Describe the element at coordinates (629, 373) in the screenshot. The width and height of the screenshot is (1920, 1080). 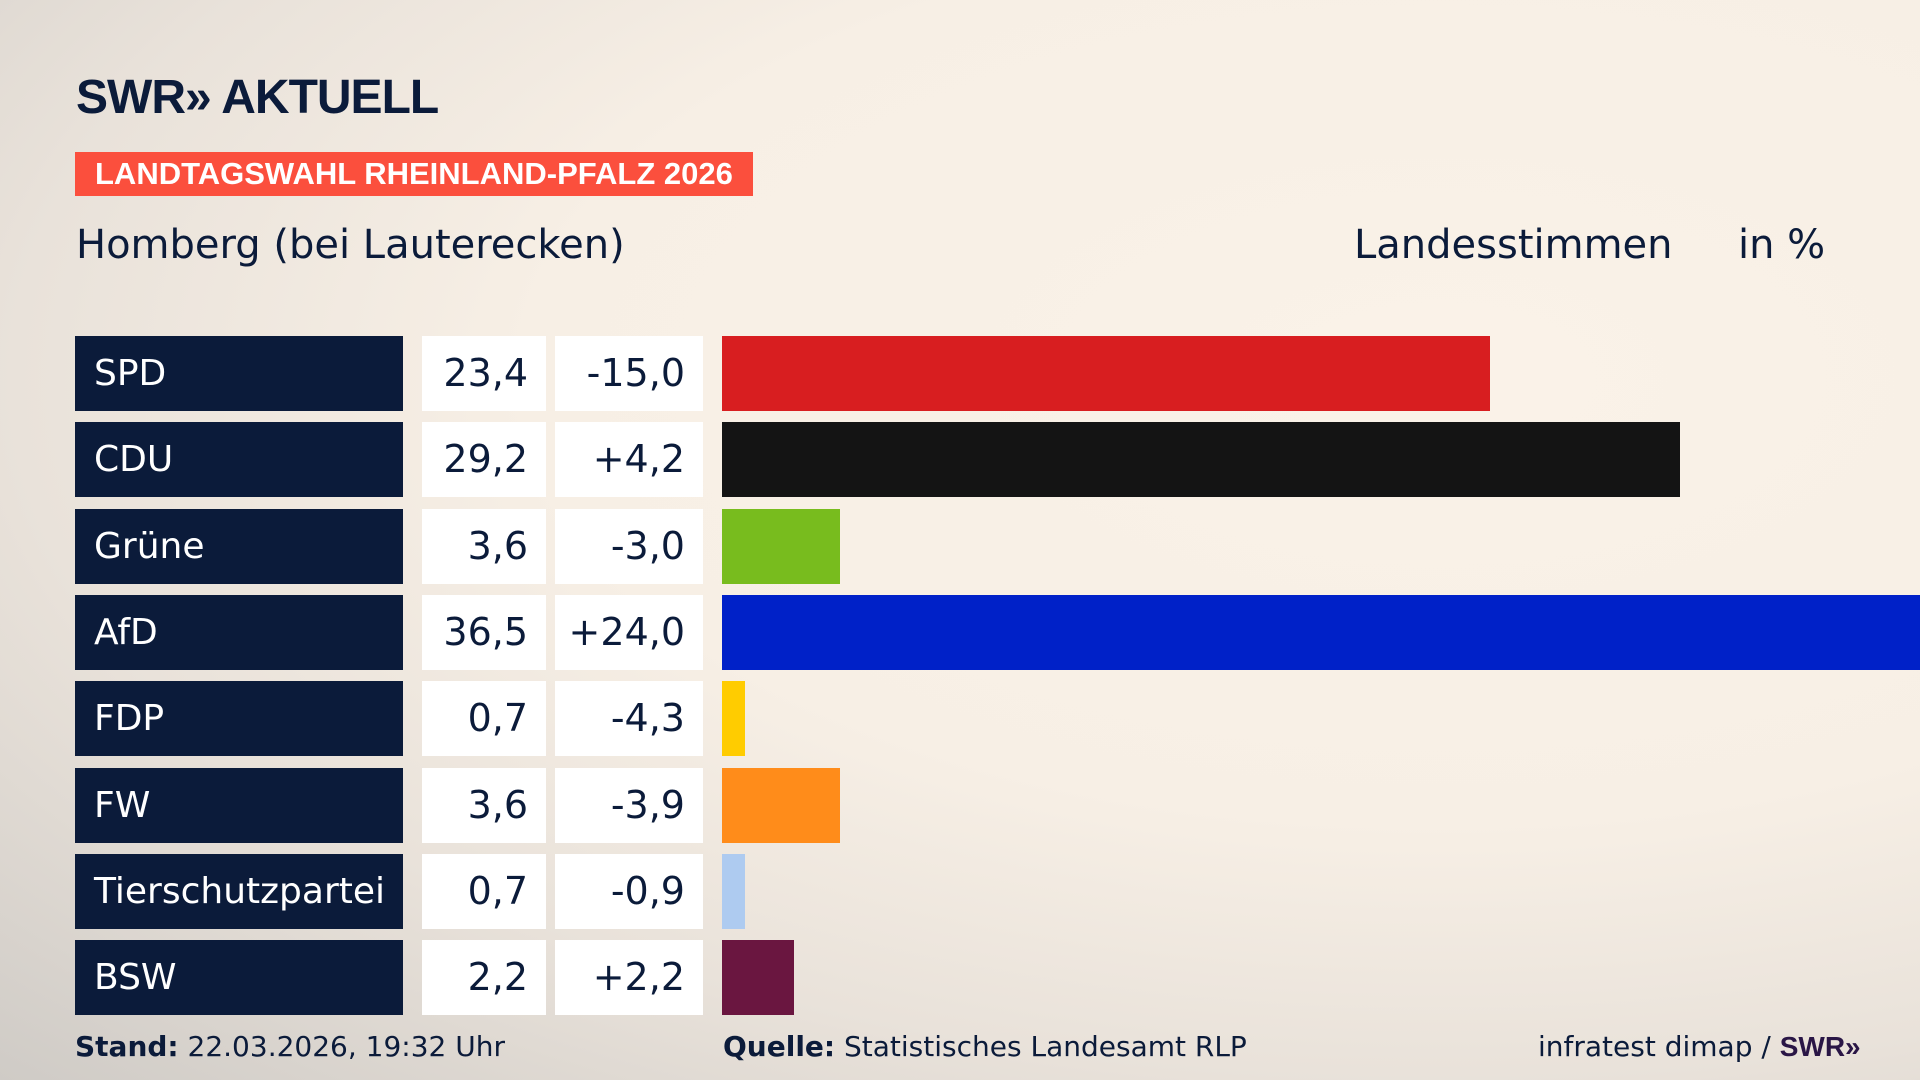
I see `vote-change: -15,0` at that location.